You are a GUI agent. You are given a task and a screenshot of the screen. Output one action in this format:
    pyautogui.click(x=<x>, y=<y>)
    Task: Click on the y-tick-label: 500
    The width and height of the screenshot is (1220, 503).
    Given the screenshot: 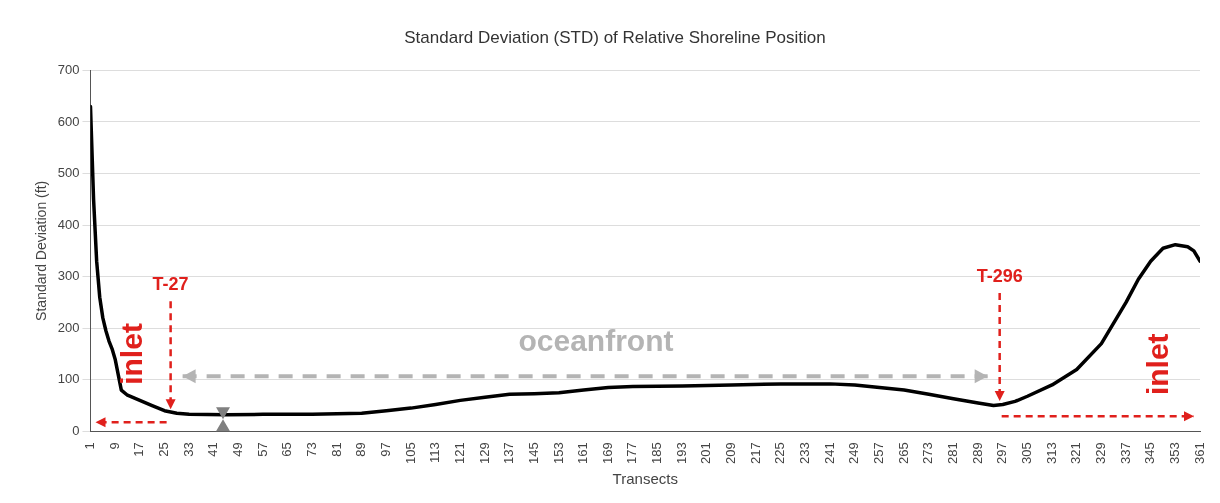 What is the action you would take?
    pyautogui.click(x=68, y=173)
    